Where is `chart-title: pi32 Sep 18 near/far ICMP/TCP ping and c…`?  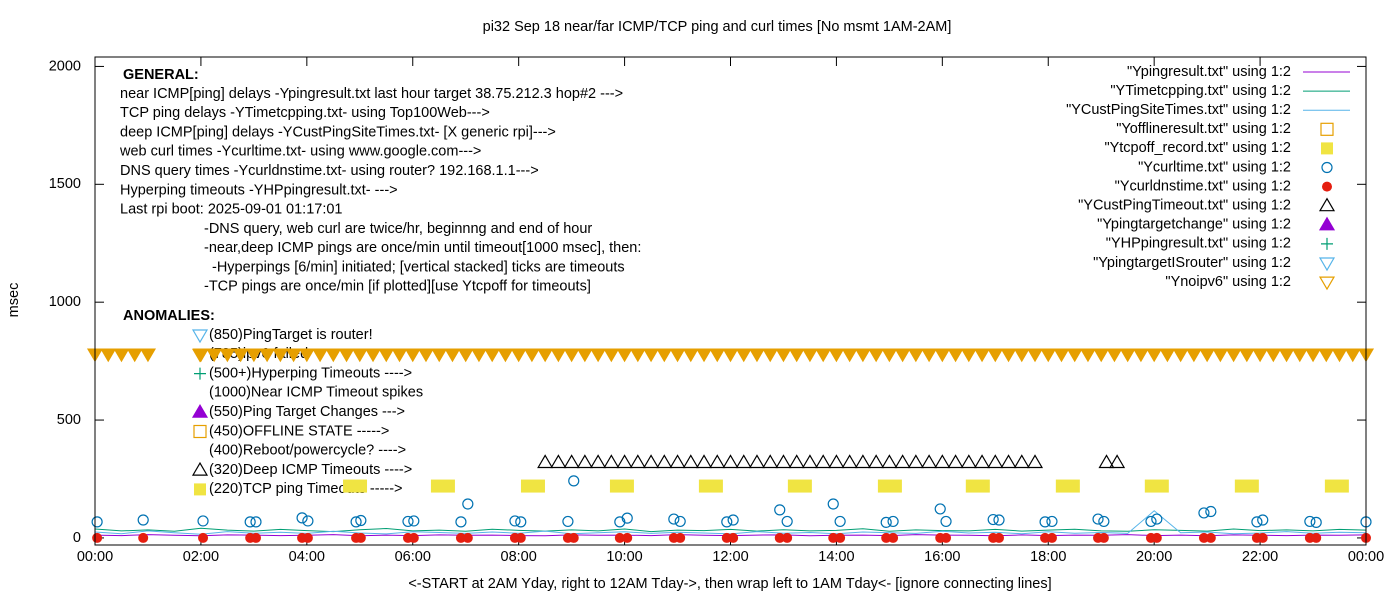 chart-title: pi32 Sep 18 near/far ICMP/TCP ping and c… is located at coordinates (717, 27).